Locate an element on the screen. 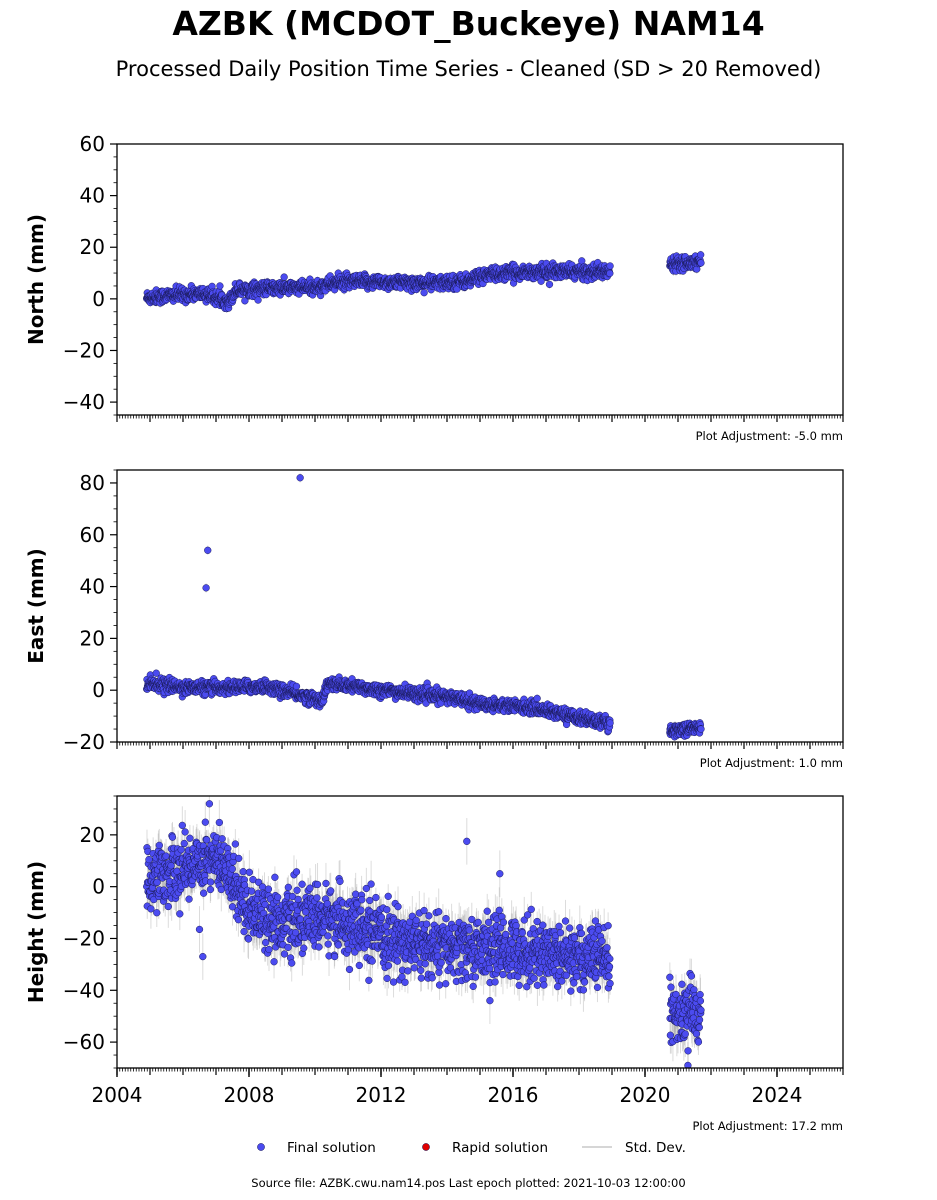 The width and height of the screenshot is (937, 1200). y-tick-label: 20 is located at coordinates (92, 247).